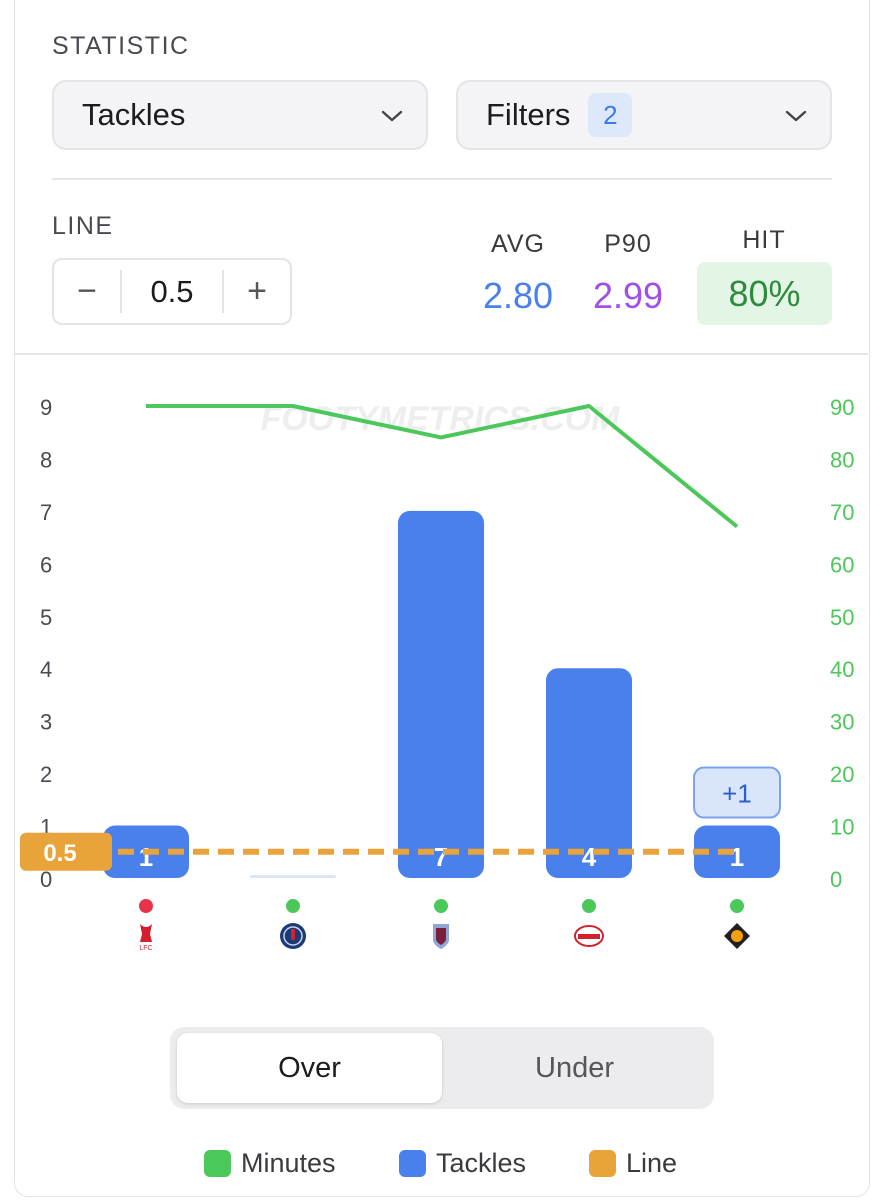  Describe the element at coordinates (842, 512) in the screenshot. I see `right-axis-tick: 70` at that location.